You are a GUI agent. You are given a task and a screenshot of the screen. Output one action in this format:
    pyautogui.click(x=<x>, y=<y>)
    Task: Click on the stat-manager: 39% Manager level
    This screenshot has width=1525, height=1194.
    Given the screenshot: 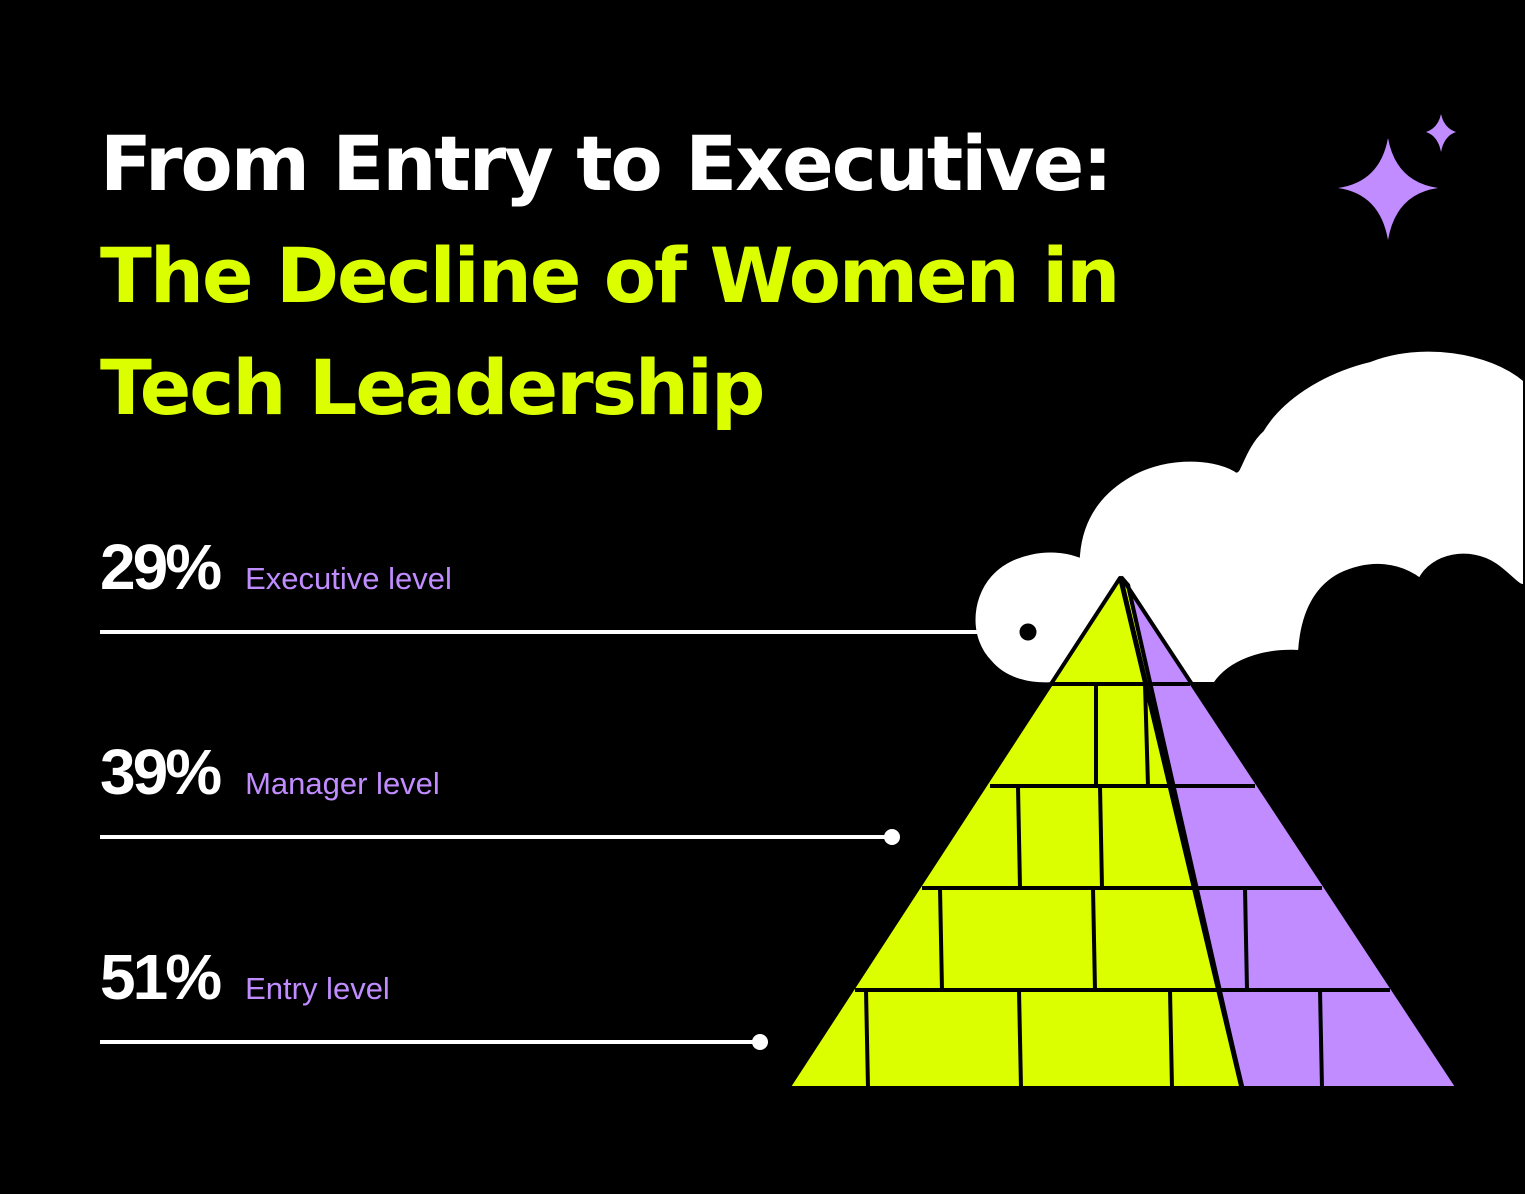 What is the action you would take?
    pyautogui.click(x=270, y=772)
    